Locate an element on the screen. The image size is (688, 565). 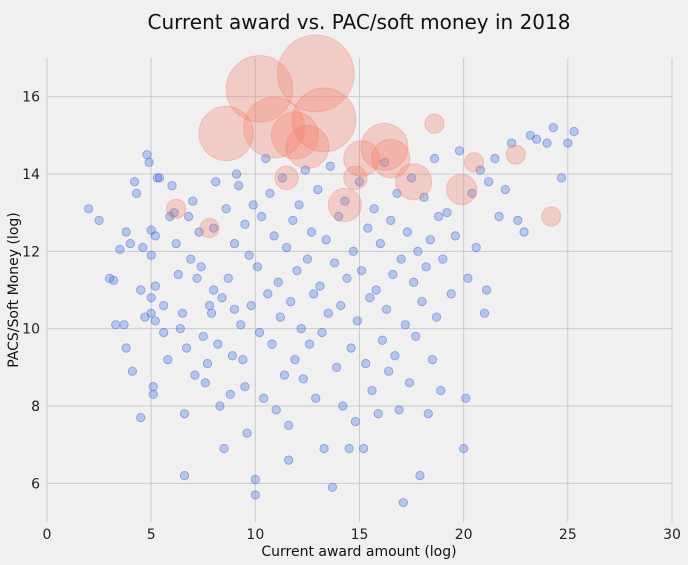
x-tick-labels: 0 5 10 15 20 25 30 is located at coordinates (362, 535).